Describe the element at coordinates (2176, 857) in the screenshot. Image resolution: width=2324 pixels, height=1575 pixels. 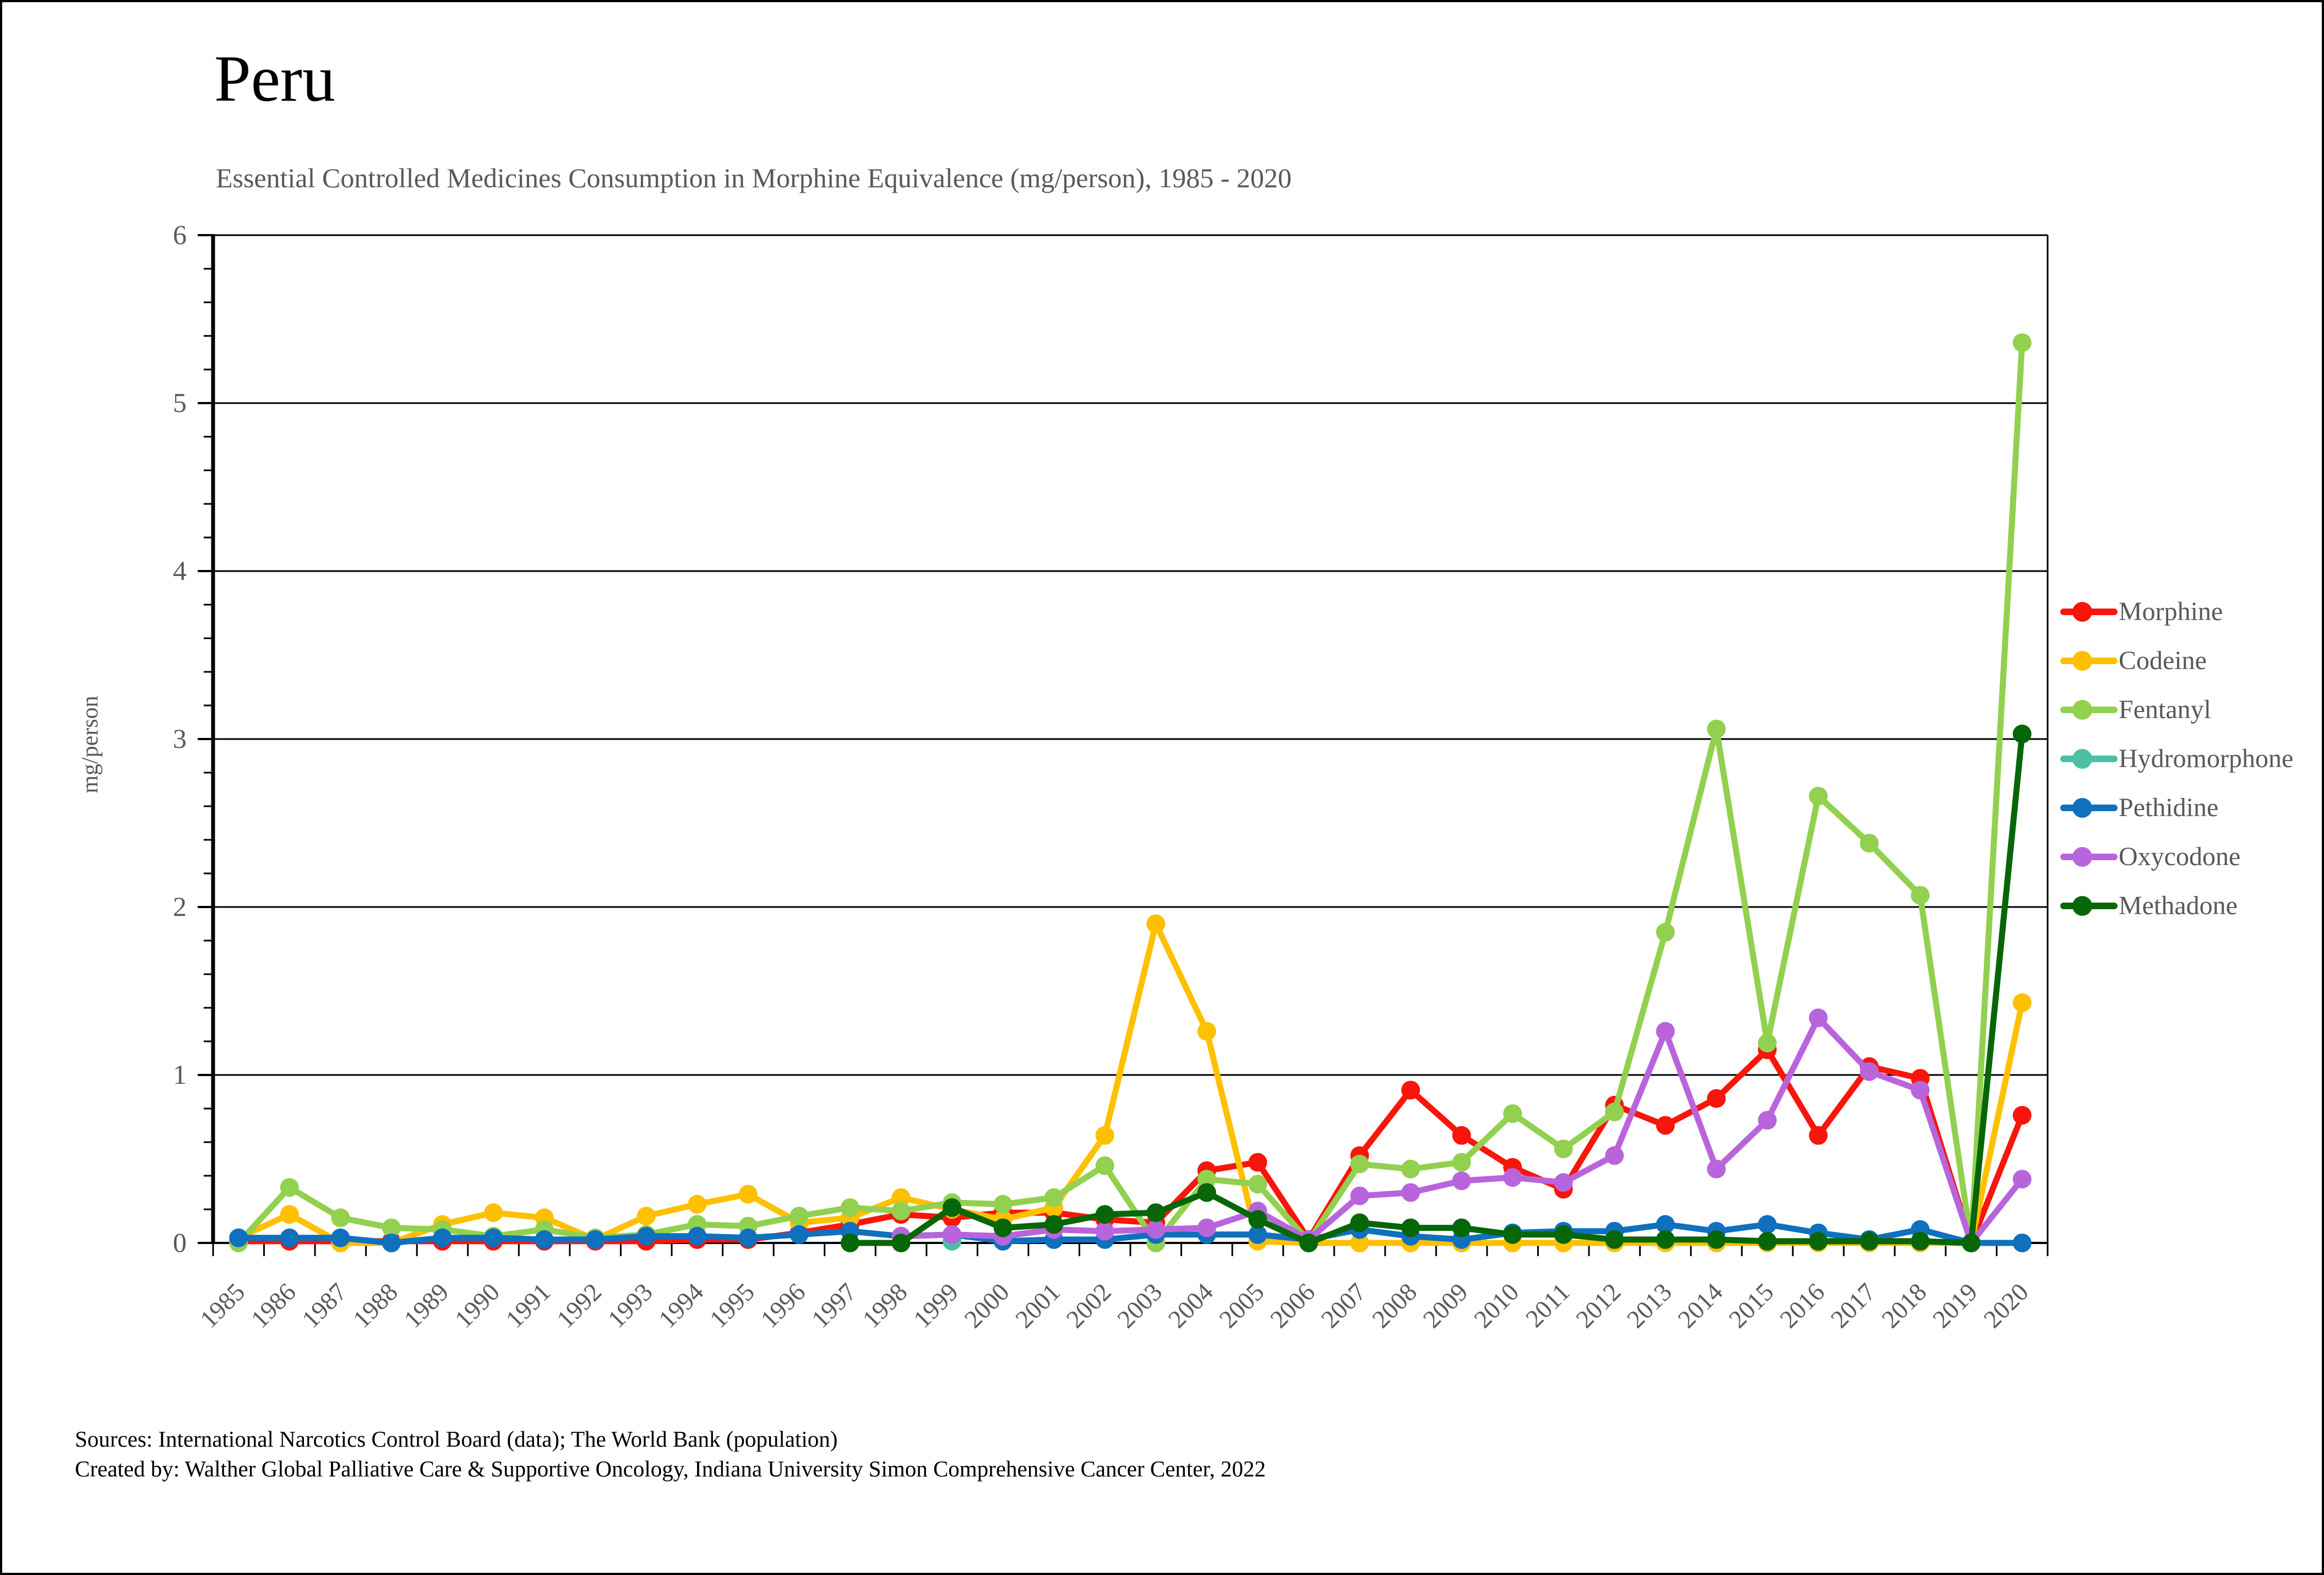
I see `legend-item-oxycodone: Oxycodone` at that location.